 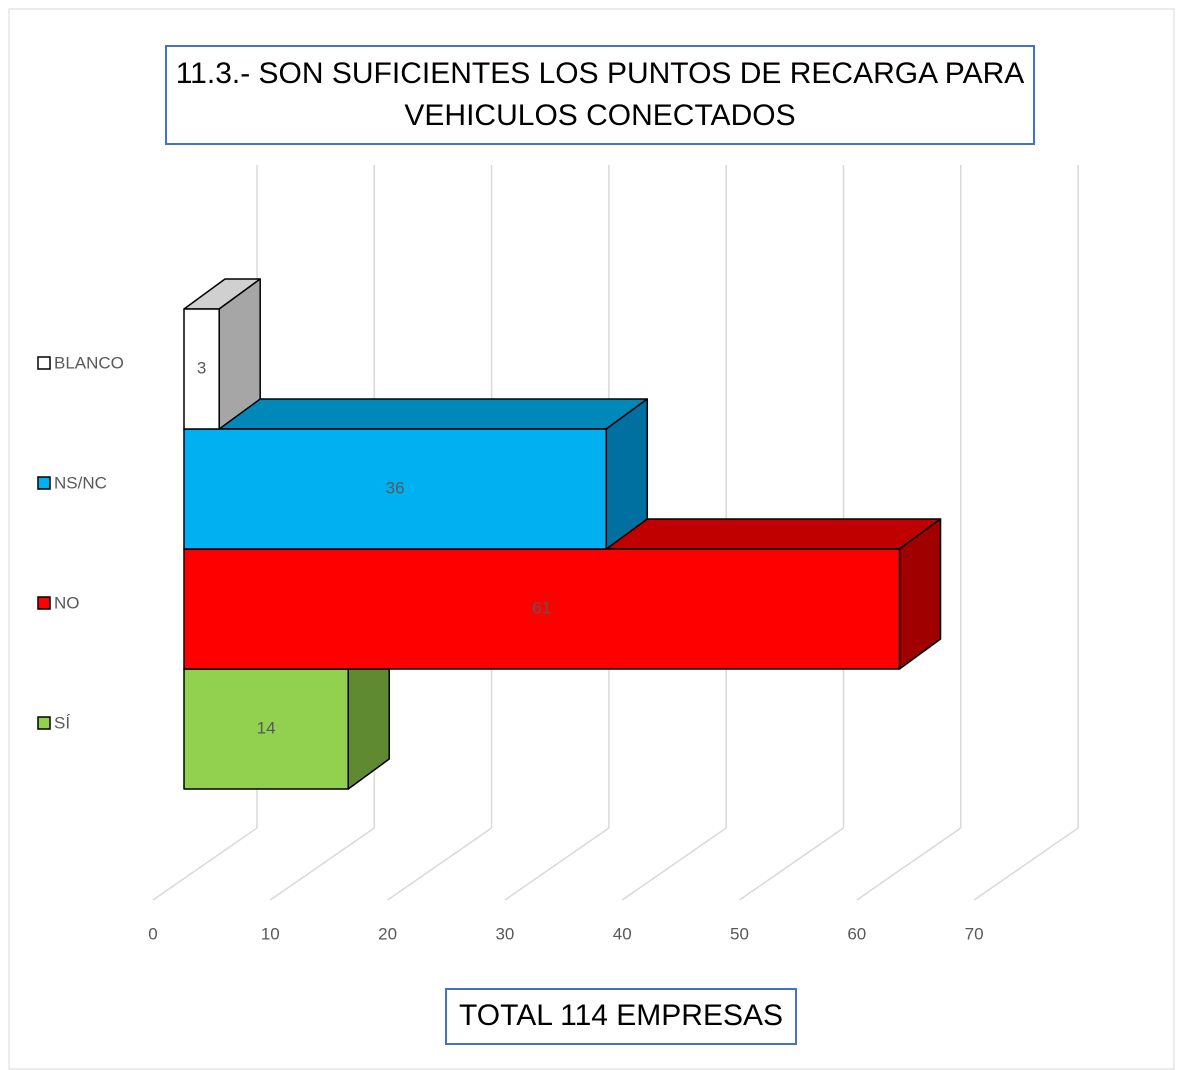 I want to click on legend-label: NS/NC, so click(x=80, y=482).